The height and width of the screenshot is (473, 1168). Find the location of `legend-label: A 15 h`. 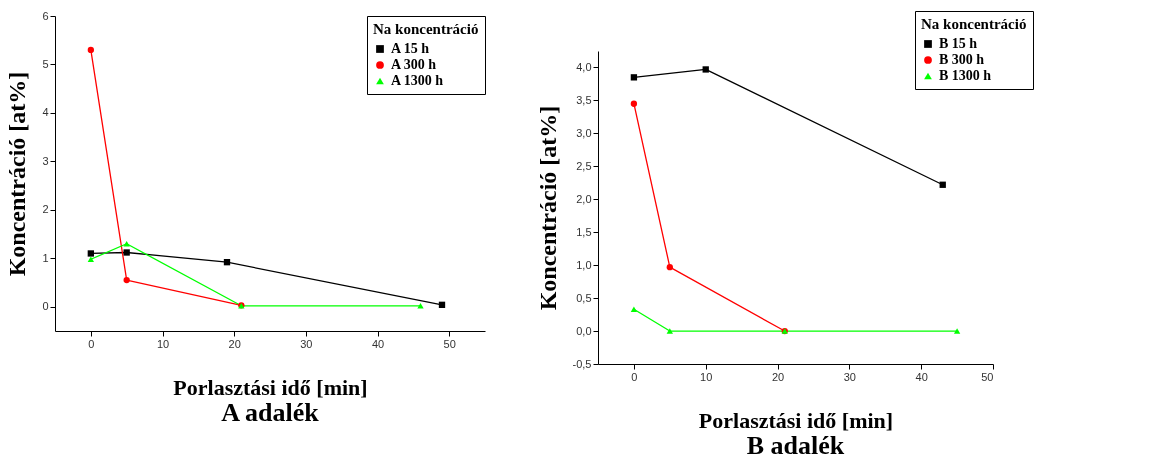

legend-label: A 15 h is located at coordinates (410, 48).